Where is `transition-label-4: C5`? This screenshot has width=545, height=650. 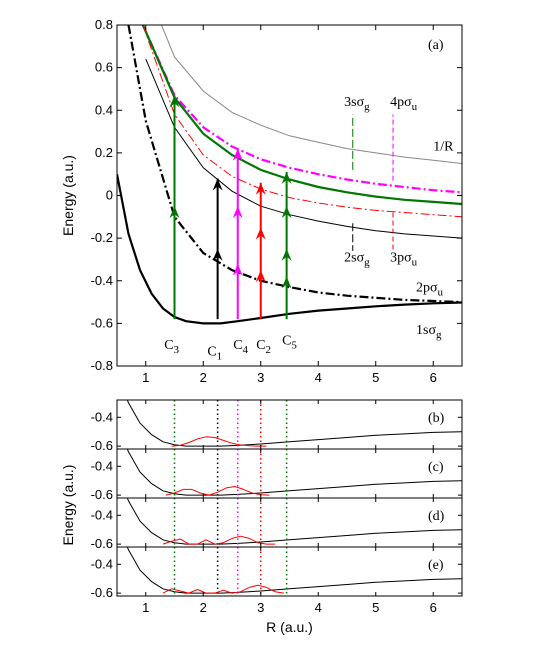 transition-label-4: C5 is located at coordinates (289, 343).